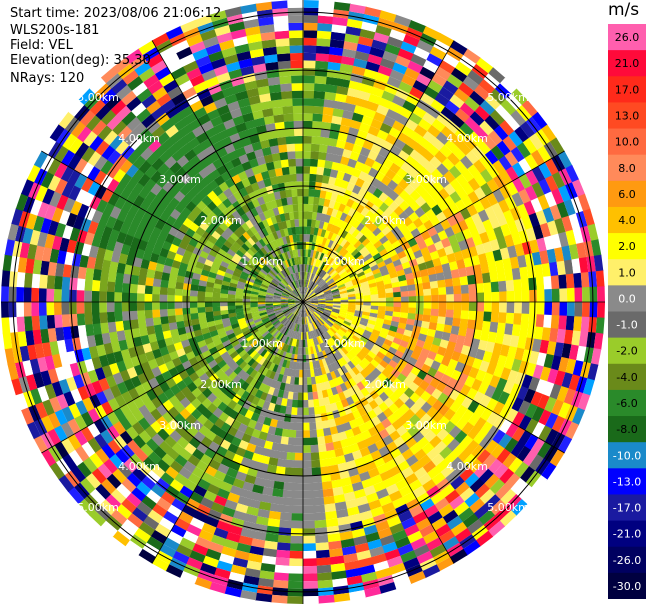  What do you see at coordinates (172, 377) in the screenshot?
I see `azimuth-spoke` at bounding box center [172, 377].